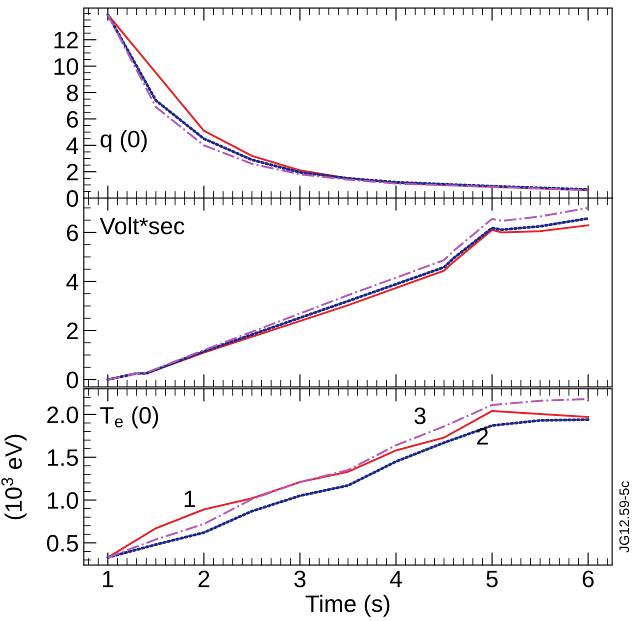 The height and width of the screenshot is (621, 635). What do you see at coordinates (396, 579) in the screenshot?
I see `x-tick-label: 4` at bounding box center [396, 579].